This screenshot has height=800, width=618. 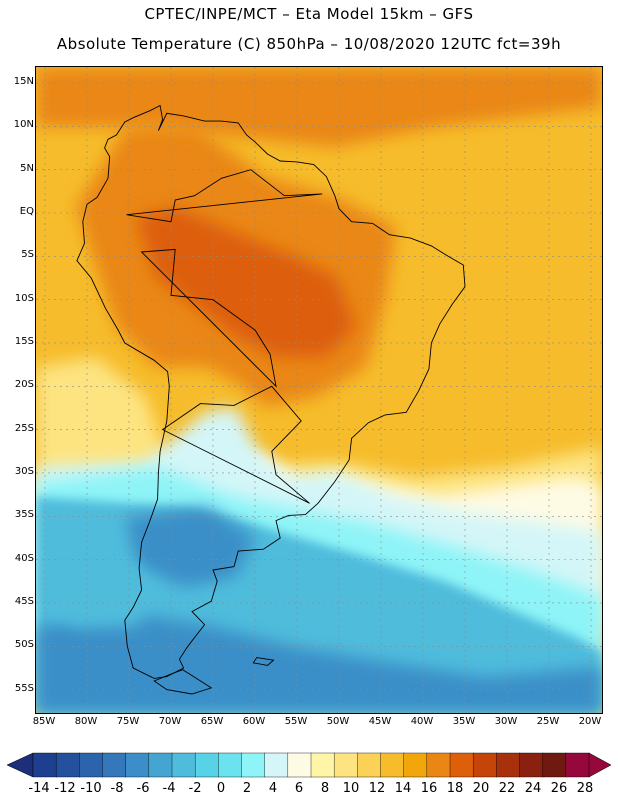 I want to click on colorbar-label: -14, so click(x=39, y=788).